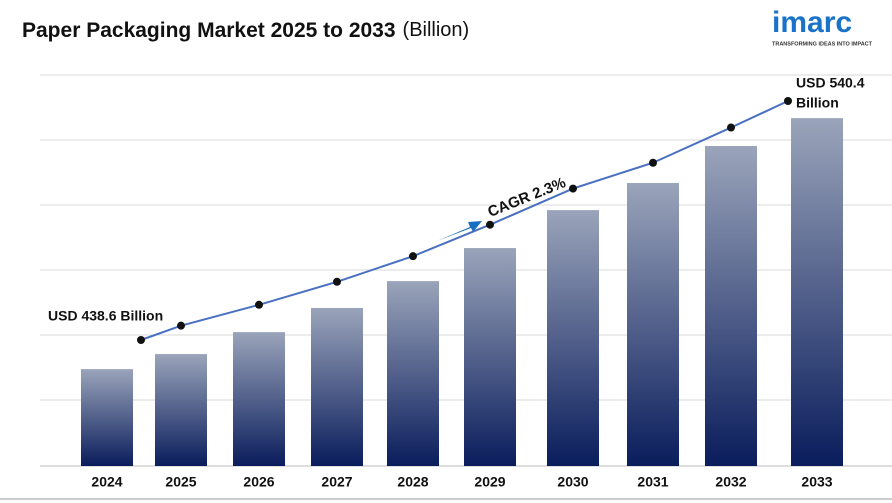 The width and height of the screenshot is (892, 503). Describe the element at coordinates (459, 231) in the screenshot. I see `cagr-arrow` at that location.